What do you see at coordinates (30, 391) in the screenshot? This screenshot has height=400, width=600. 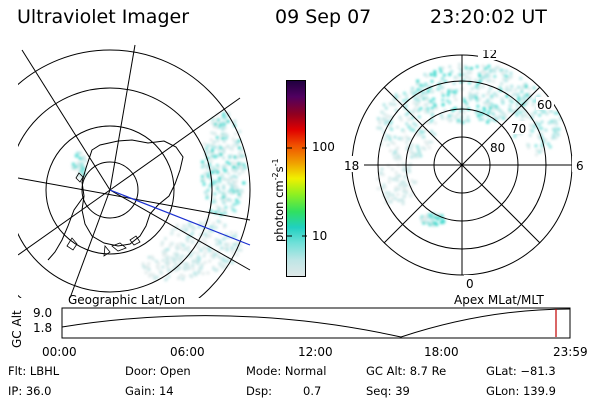 I see `ip-info: IP: 36.0` at bounding box center [30, 391].